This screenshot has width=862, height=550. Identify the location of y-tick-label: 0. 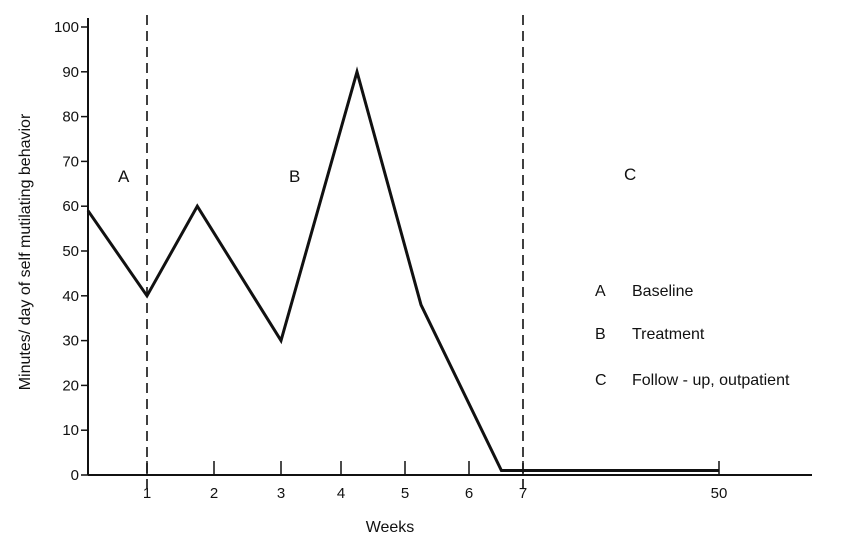
(75, 475).